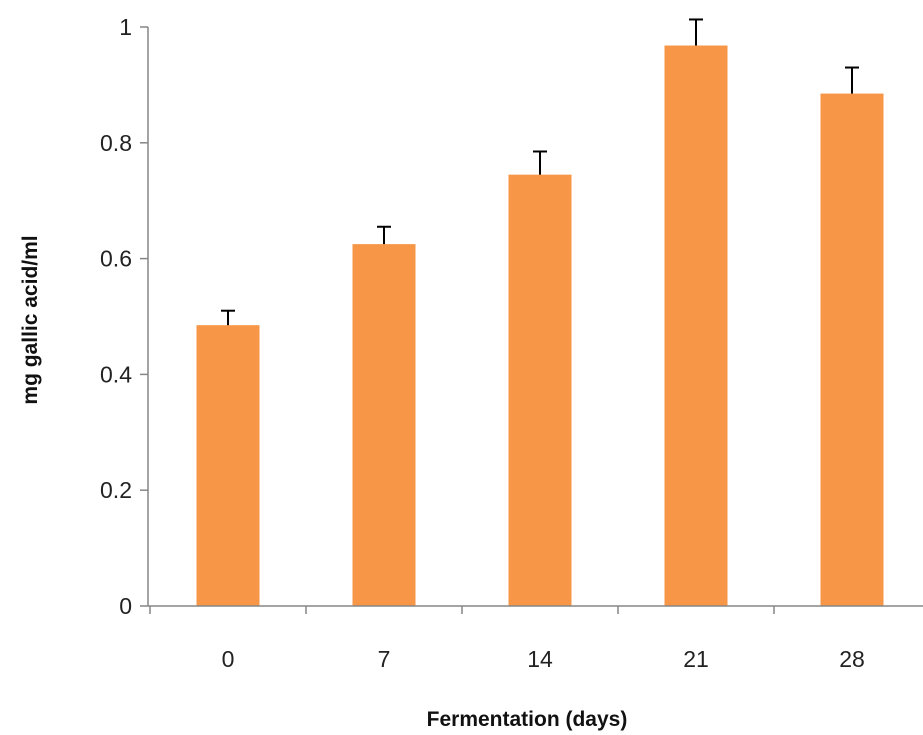 Image resolution: width=923 pixels, height=735 pixels. Describe the element at coordinates (116, 259) in the screenshot. I see `y-tick-label-3: 0.6` at that location.